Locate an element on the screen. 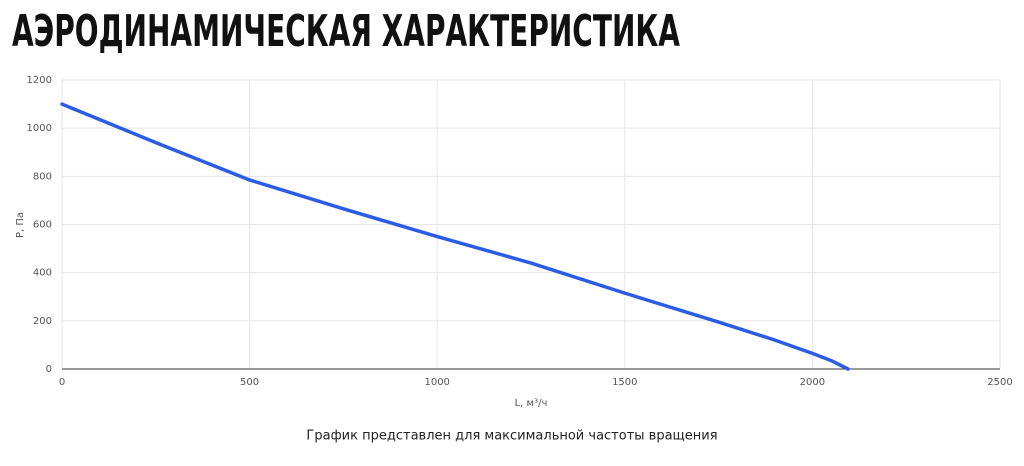 This screenshot has height=466, width=1024. x-tick-label: 2000 is located at coordinates (812, 382).